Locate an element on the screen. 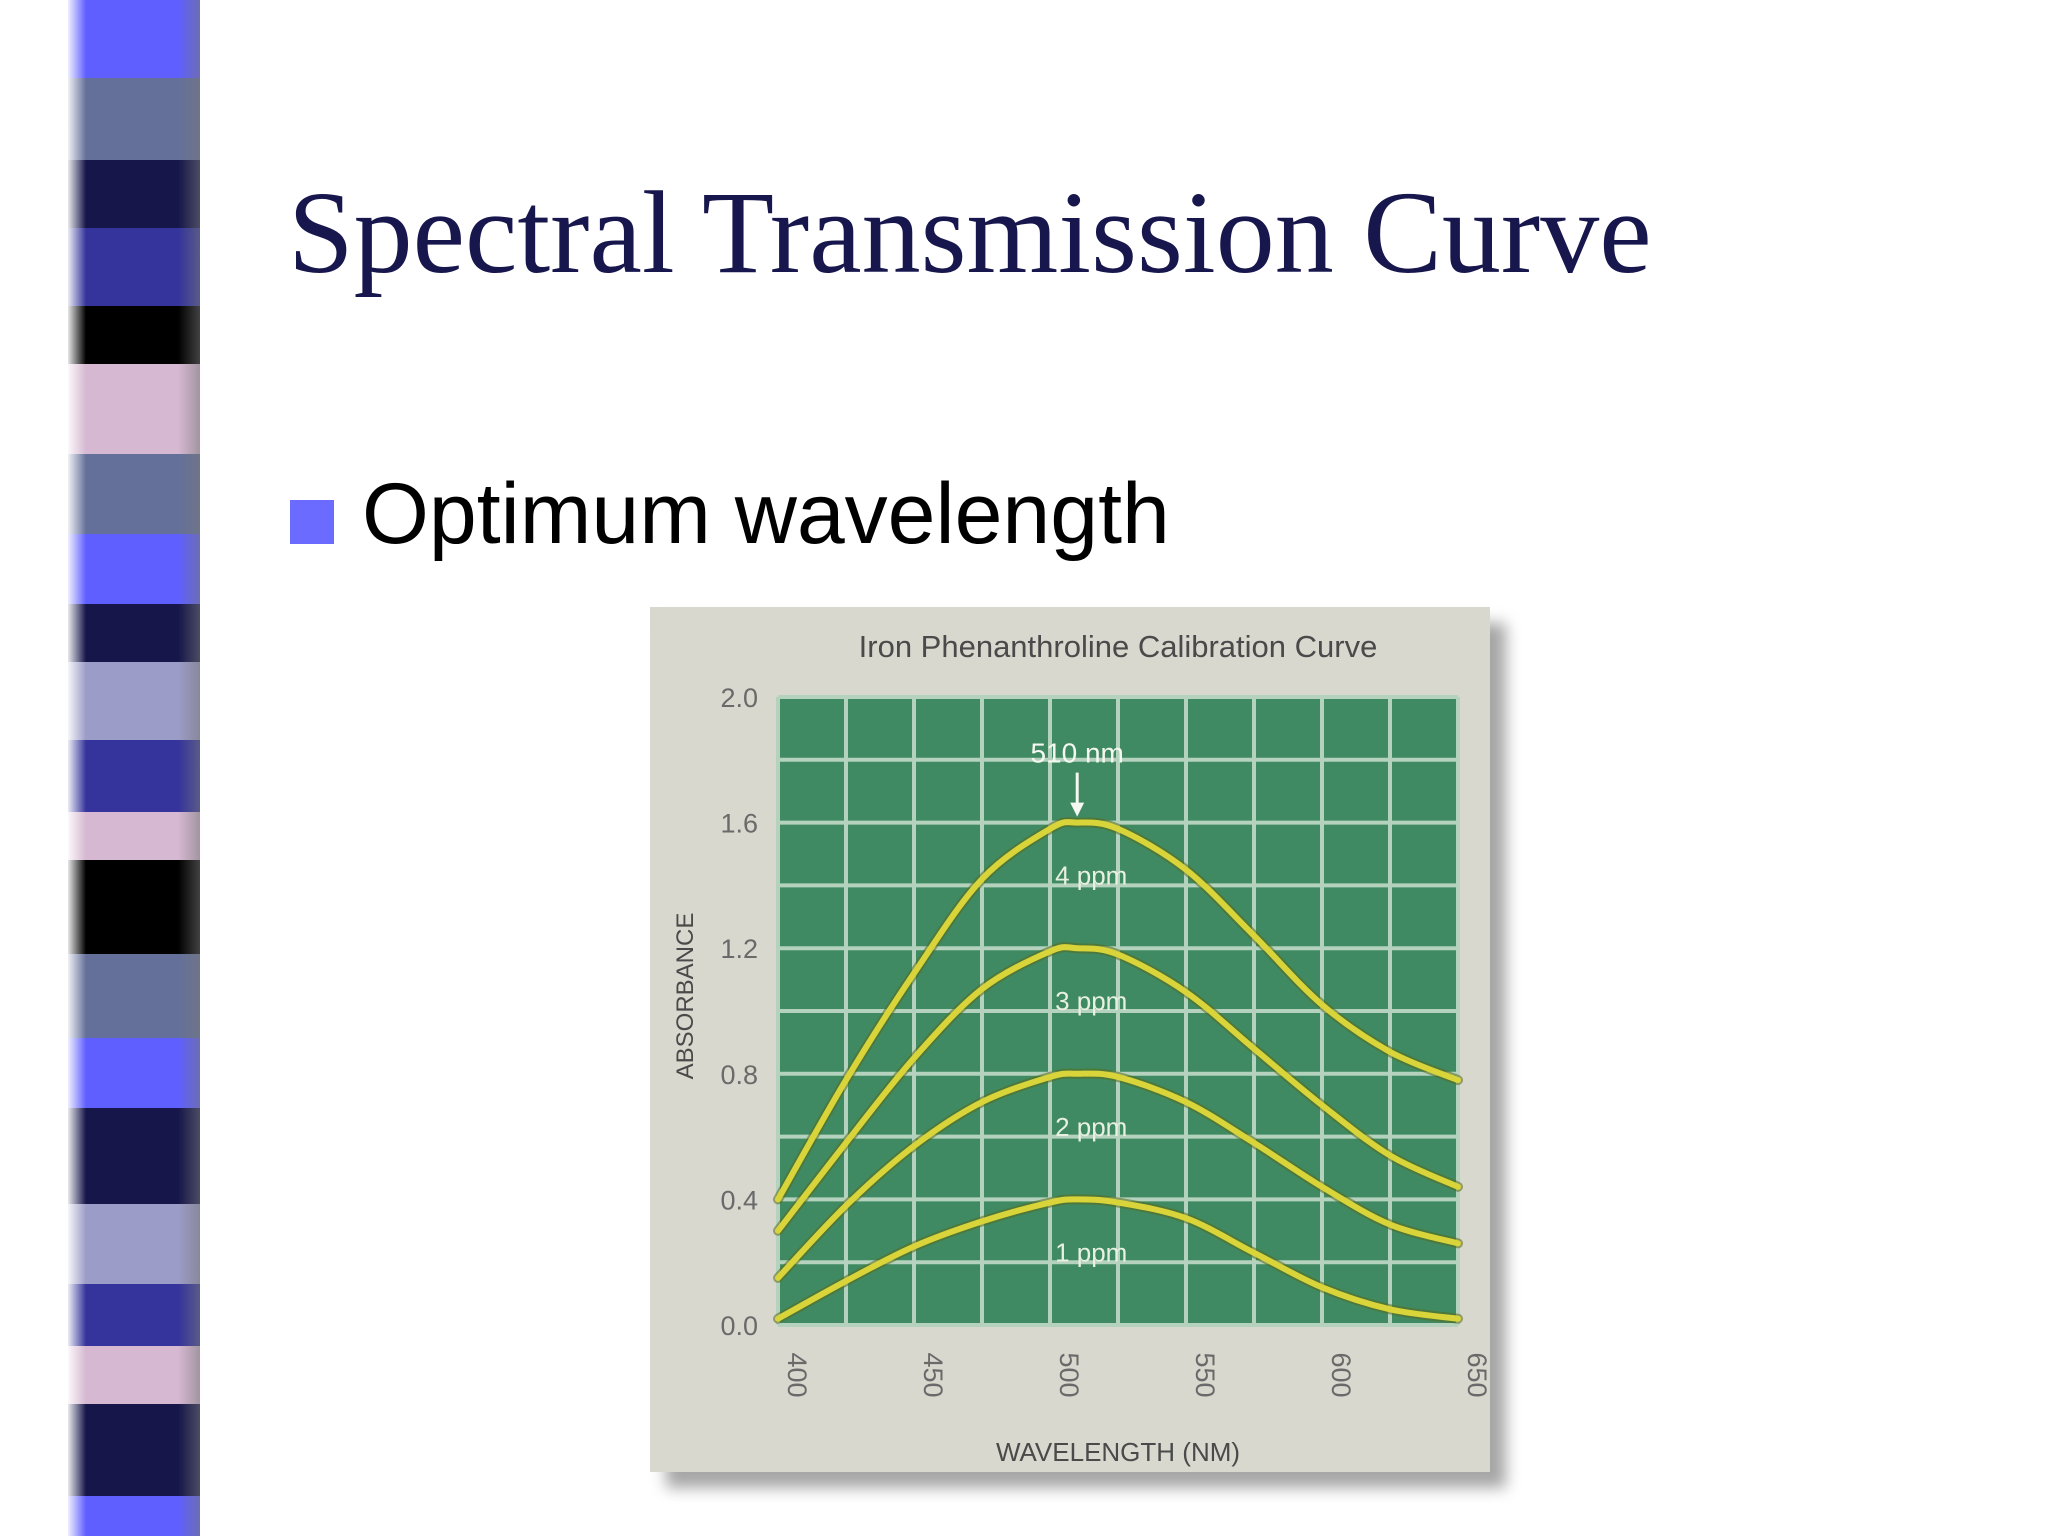  decorative-stripe-bar is located at coordinates (134, 768).